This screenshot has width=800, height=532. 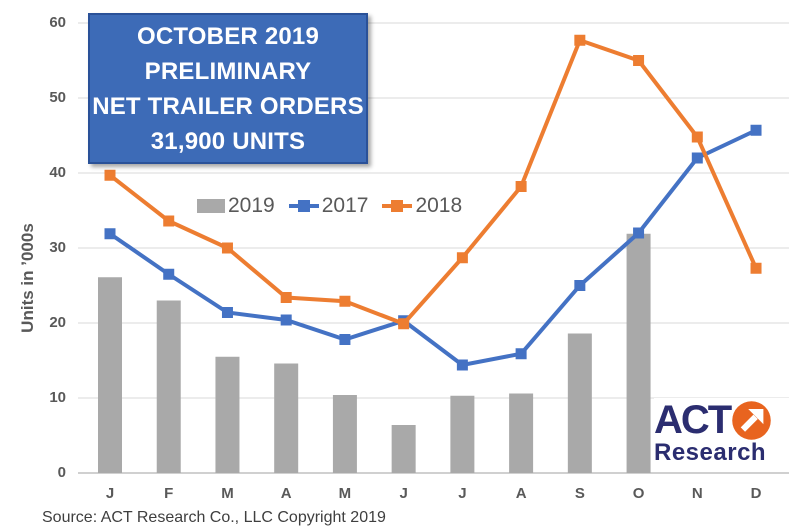 I want to click on title-line-1: OCTOBER 2019, so click(x=228, y=36).